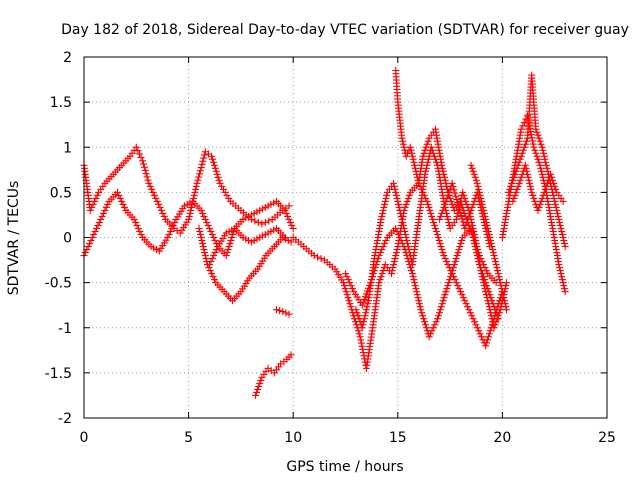 The image size is (640, 480). I want to click on x-tick-label: 15, so click(398, 438).